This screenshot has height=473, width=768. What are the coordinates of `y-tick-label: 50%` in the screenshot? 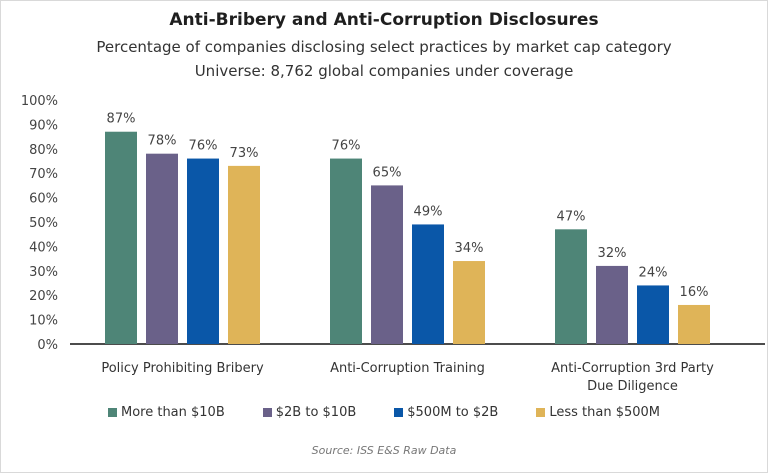 It's located at (43, 223).